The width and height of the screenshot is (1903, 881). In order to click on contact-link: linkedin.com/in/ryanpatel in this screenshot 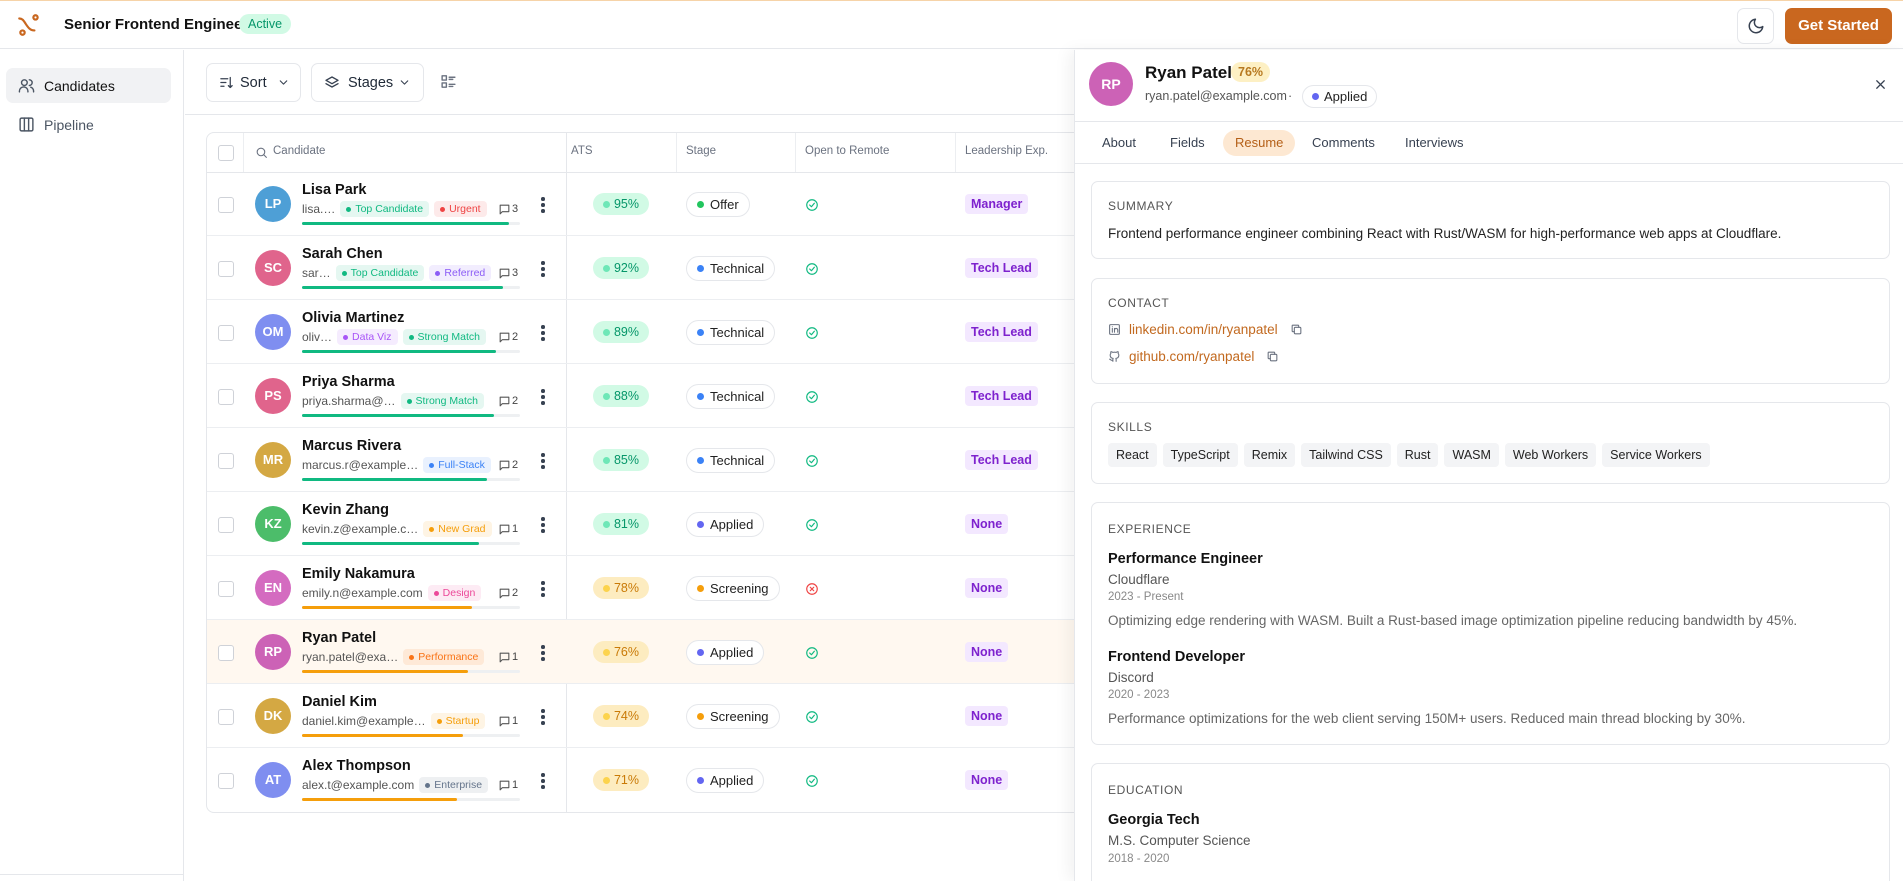, I will do `click(1203, 329)`.